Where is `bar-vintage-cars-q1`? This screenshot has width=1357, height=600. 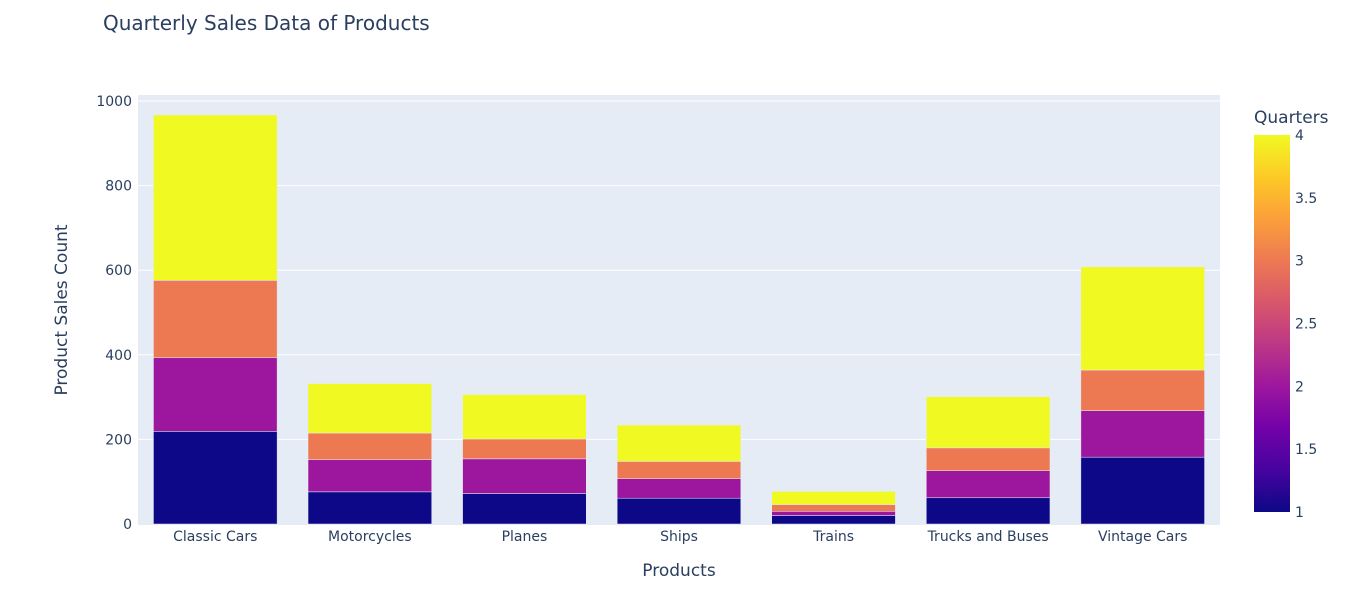 bar-vintage-cars-q1 is located at coordinates (1142, 490).